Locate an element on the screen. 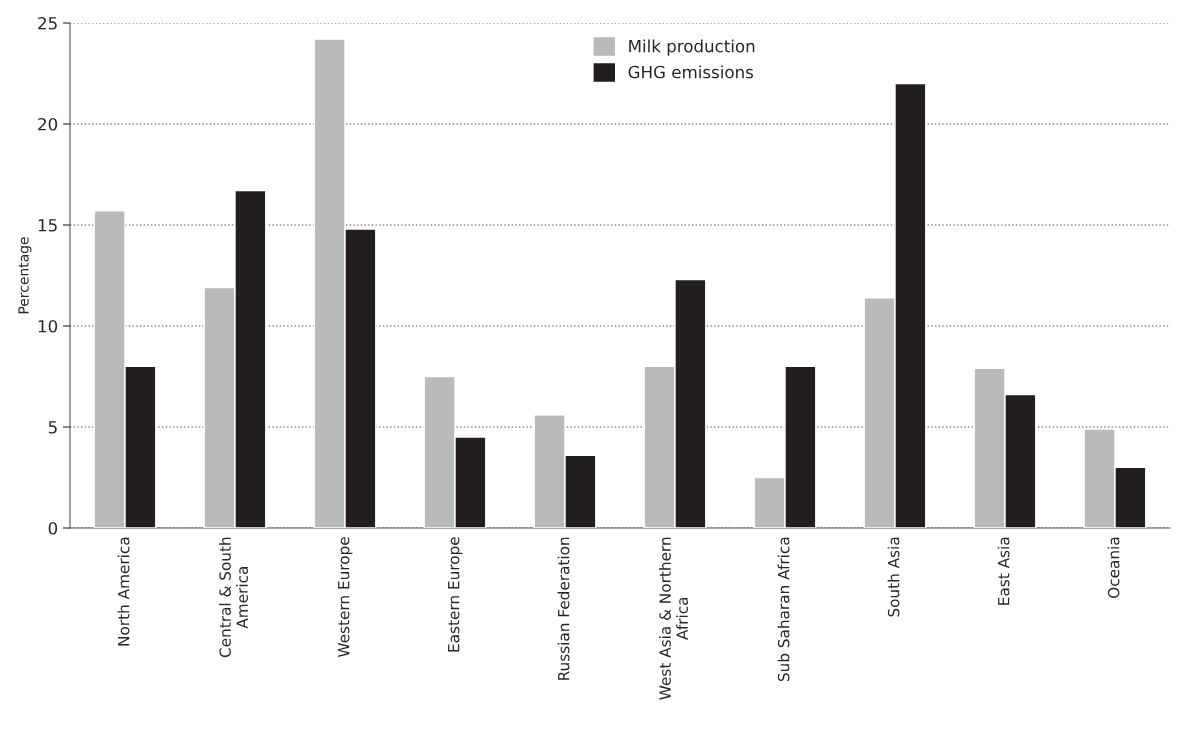 This screenshot has width=1178, height=749. x-tick-label: North America is located at coordinates (123, 591).